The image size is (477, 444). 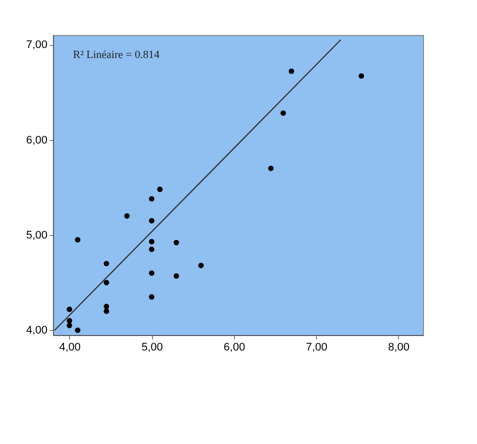 I want to click on x-tick-label: 5,00, so click(x=152, y=348).